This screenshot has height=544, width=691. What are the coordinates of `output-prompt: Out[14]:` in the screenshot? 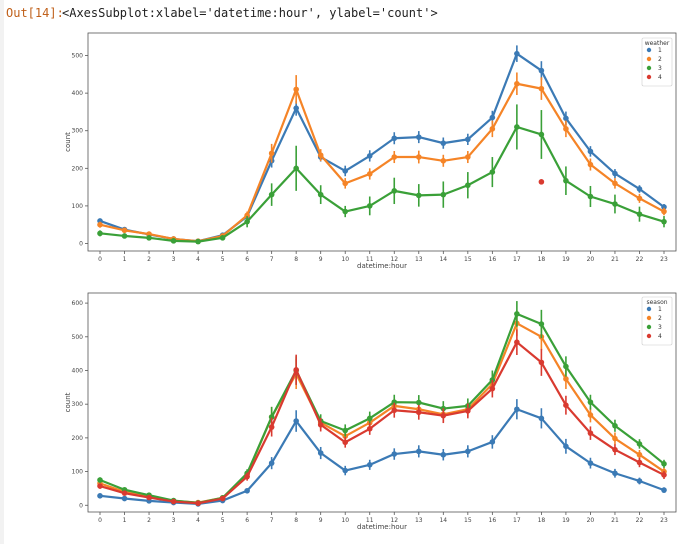 It's located at (35, 13).